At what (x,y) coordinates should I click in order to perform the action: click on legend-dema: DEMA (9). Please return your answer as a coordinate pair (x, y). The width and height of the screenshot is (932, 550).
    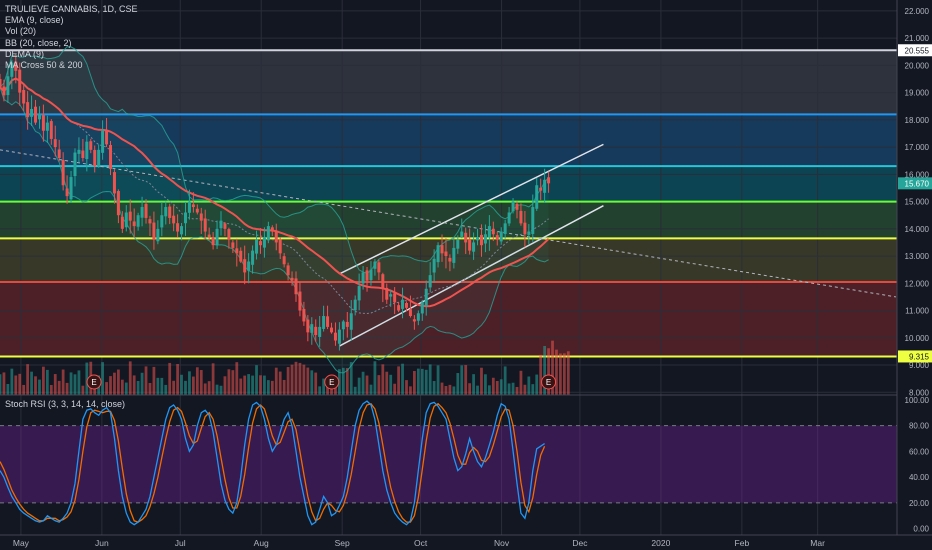
    Looking at the image, I should click on (25, 53).